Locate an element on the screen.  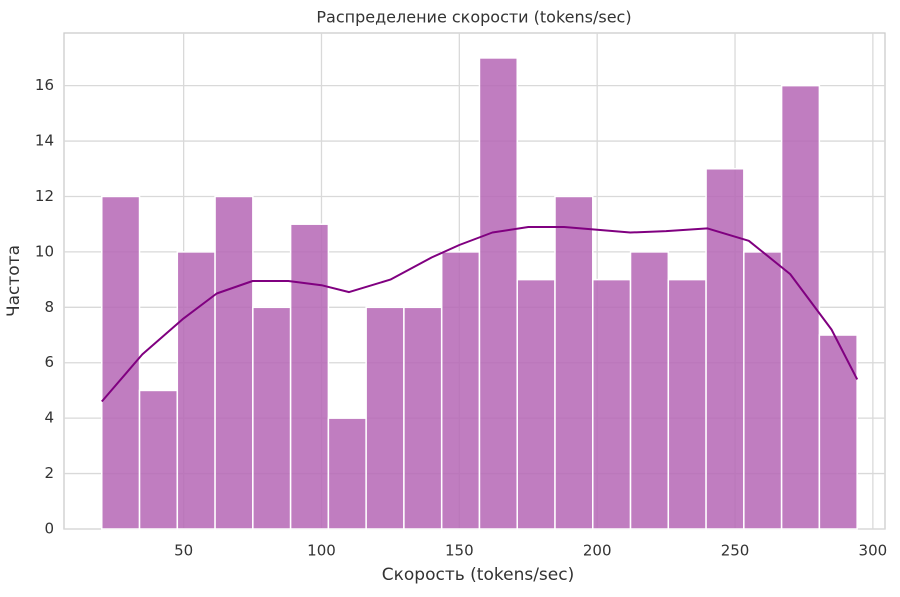
y-tick-label: 12 is located at coordinates (44, 196).